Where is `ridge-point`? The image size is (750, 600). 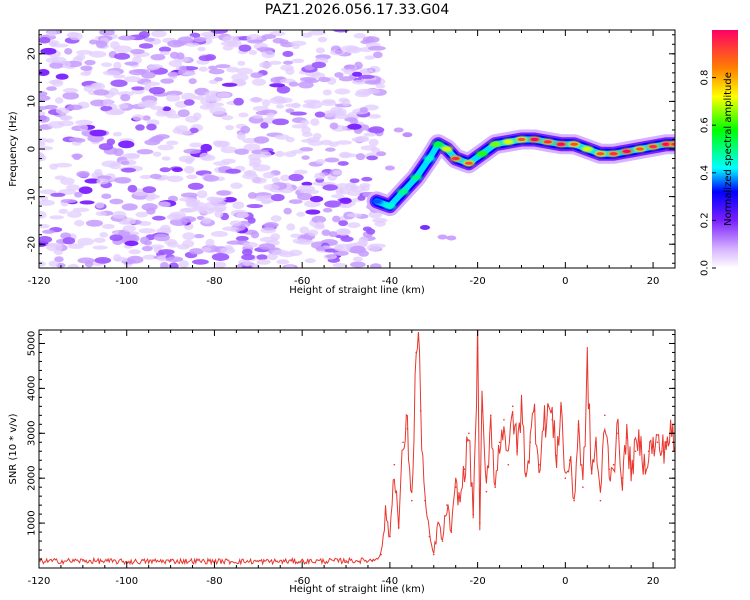
ridge-point is located at coordinates (376, 201).